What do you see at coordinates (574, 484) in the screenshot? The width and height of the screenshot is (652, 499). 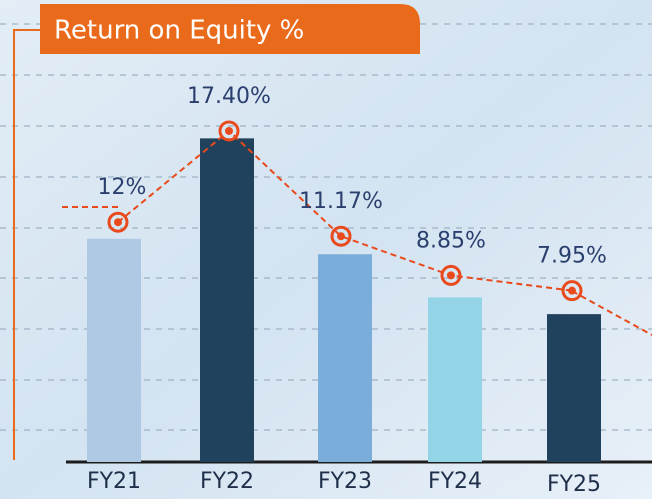 I see `x-tick-label: FY25` at bounding box center [574, 484].